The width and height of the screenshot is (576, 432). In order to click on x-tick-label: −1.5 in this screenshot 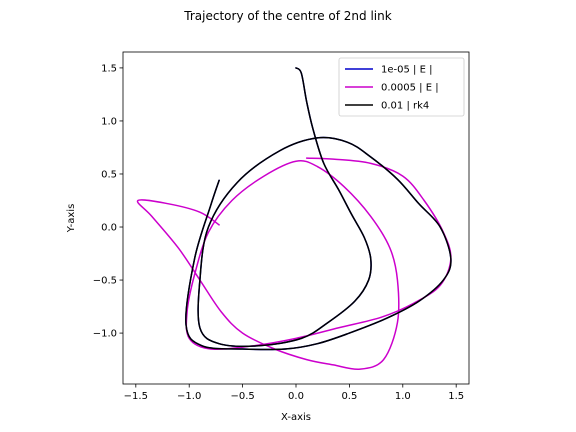, I will do `click(136, 396)`.